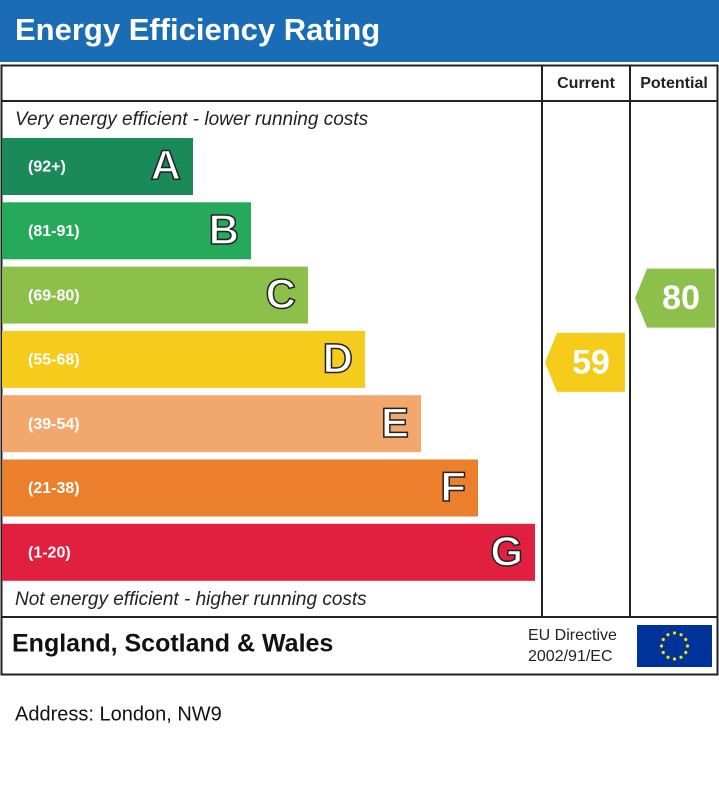 The height and width of the screenshot is (805, 719). Describe the element at coordinates (570, 656) in the screenshot. I see `directive: 2002/91/EC` at that location.